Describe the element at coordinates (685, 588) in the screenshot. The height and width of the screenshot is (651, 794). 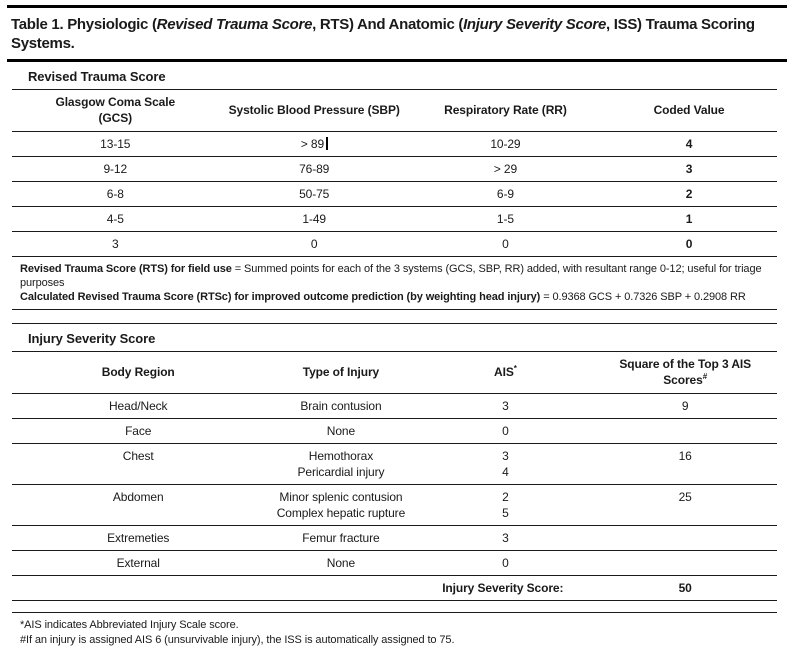
I see `iss-total-value: 50` at that location.